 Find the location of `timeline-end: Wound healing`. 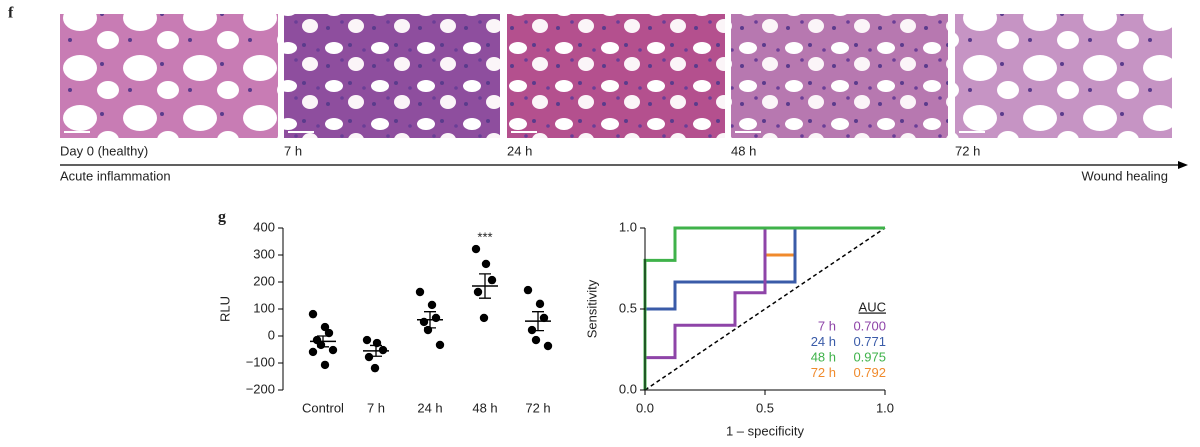

timeline-end: Wound healing is located at coordinates (1125, 175).